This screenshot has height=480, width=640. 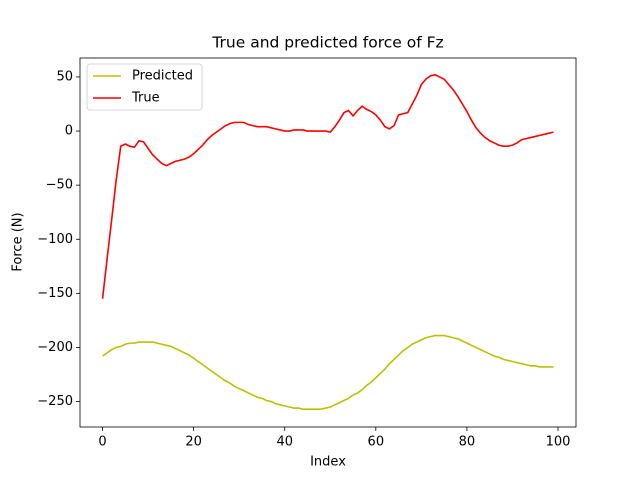 I want to click on series-line, so click(x=328, y=372).